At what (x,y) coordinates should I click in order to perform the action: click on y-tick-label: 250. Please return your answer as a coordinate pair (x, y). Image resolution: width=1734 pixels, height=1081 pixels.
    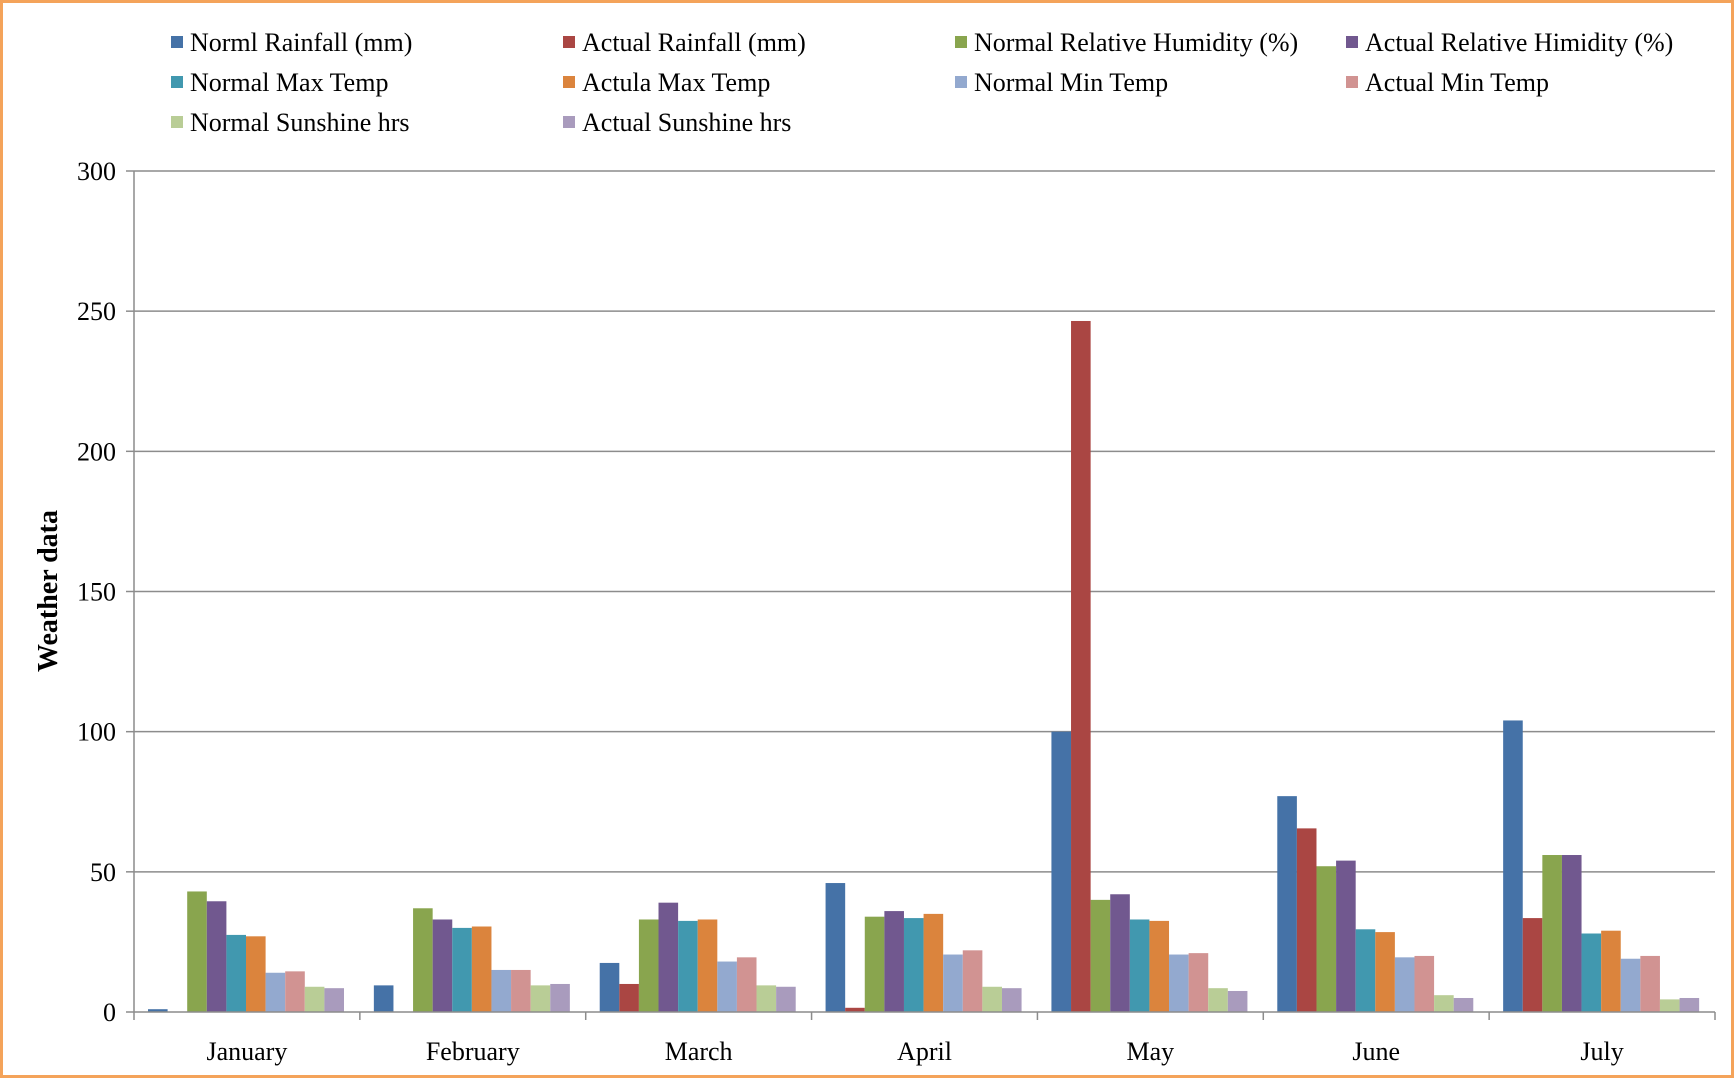
    Looking at the image, I should click on (96, 311).